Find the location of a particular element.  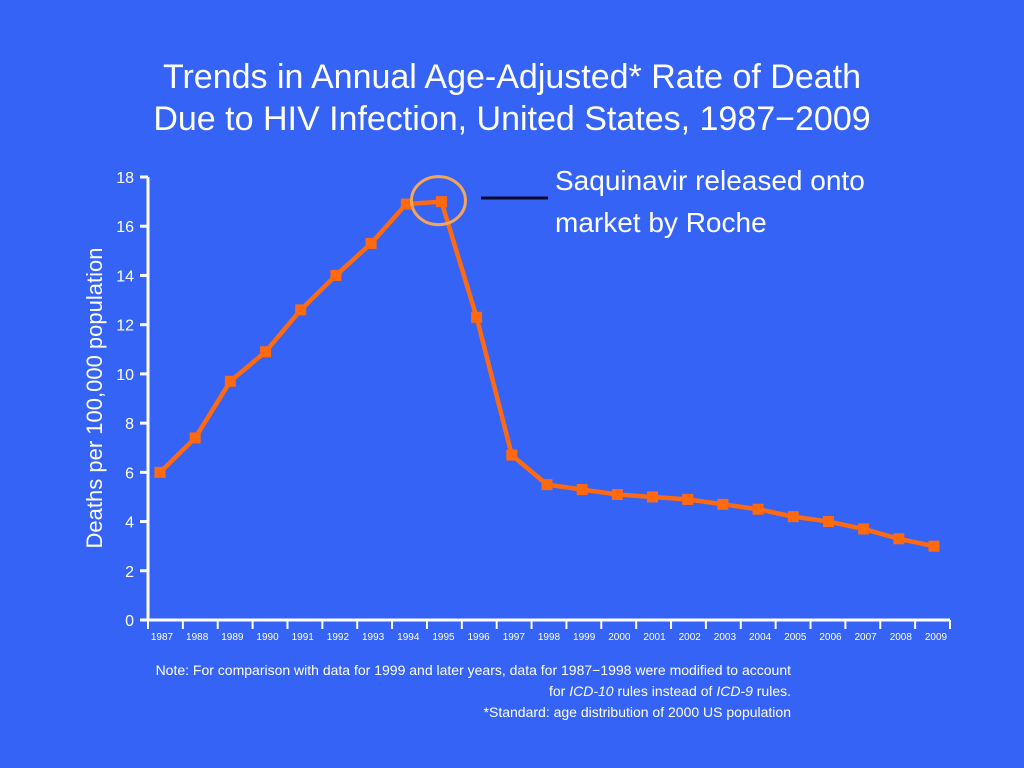

data-point-2002 is located at coordinates (688, 499).